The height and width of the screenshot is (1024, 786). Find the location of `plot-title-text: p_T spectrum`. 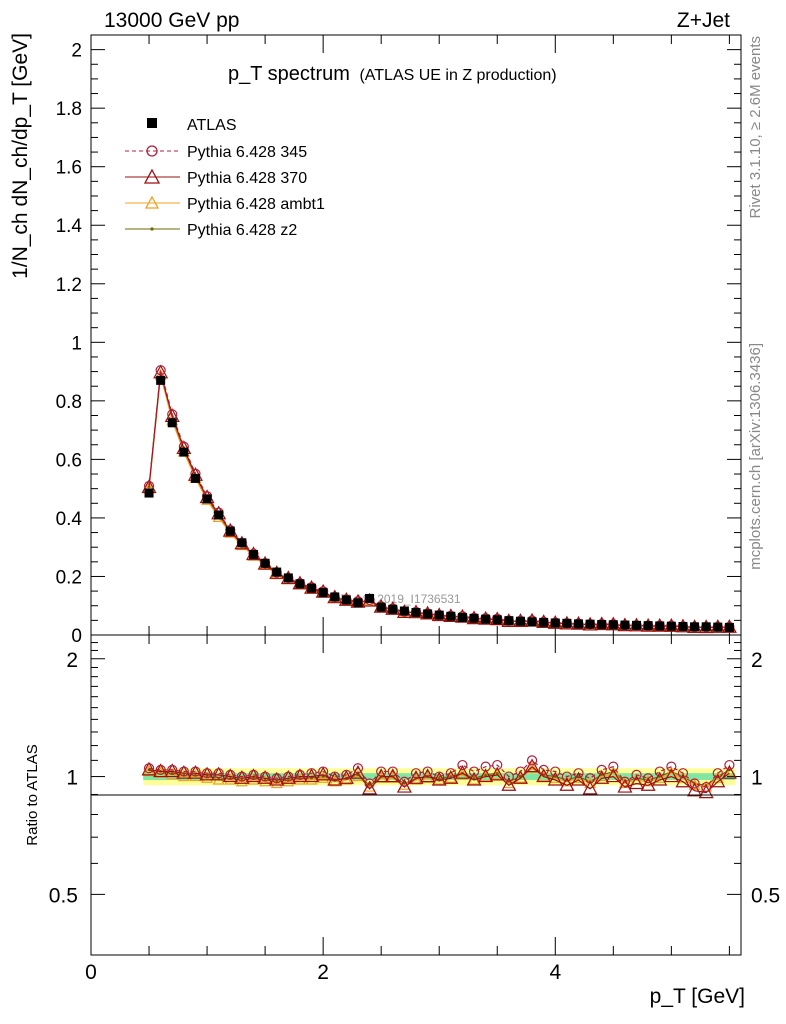

plot-title-text: p_T spectrum is located at coordinates (289, 74).